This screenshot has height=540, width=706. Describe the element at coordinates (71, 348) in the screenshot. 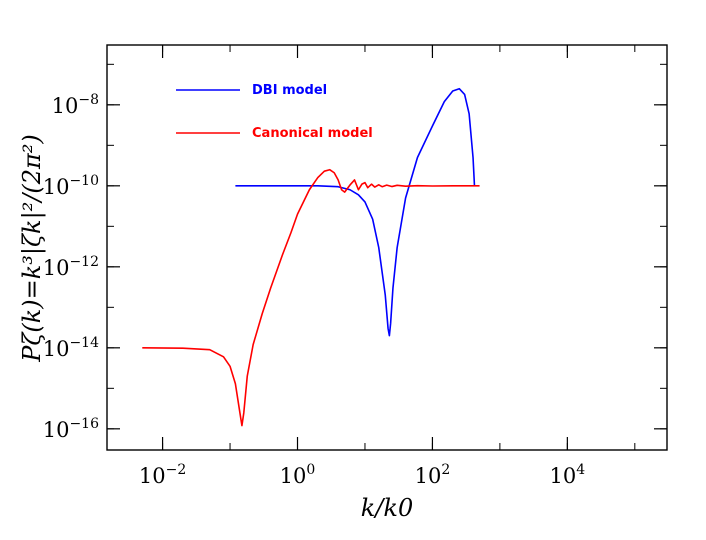

I see `y-tick-label: 10−14` at that location.